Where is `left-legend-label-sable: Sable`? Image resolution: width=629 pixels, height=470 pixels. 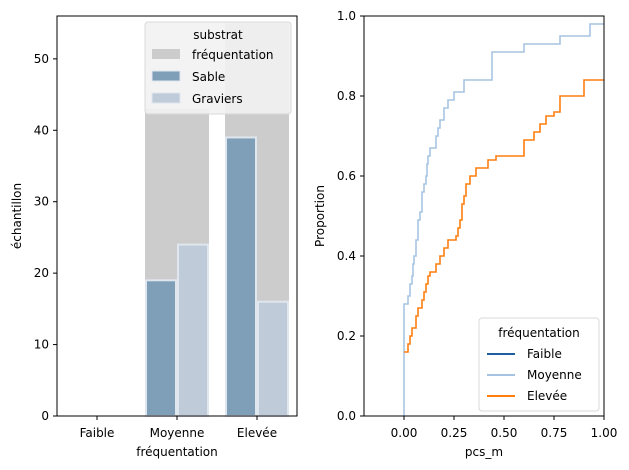
left-legend-label-sable: Sable is located at coordinates (208, 77).